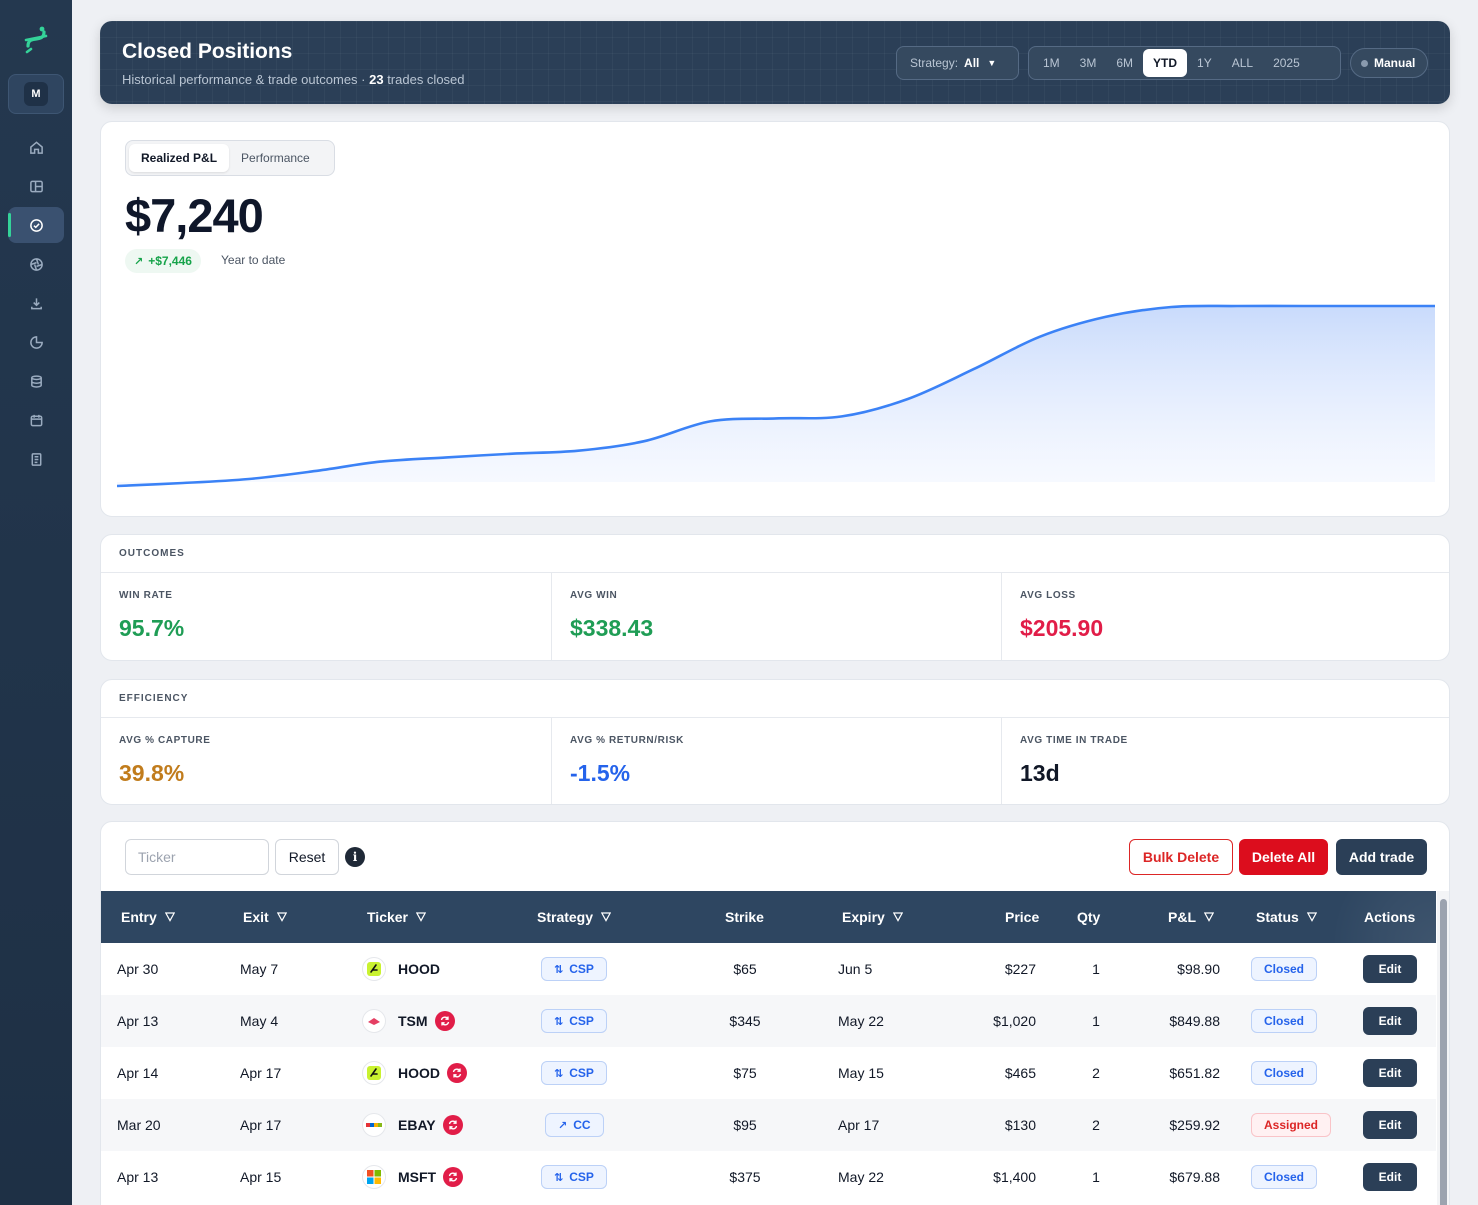  Describe the element at coordinates (36, 147) in the screenshot. I see `sidebar-item-home` at that location.